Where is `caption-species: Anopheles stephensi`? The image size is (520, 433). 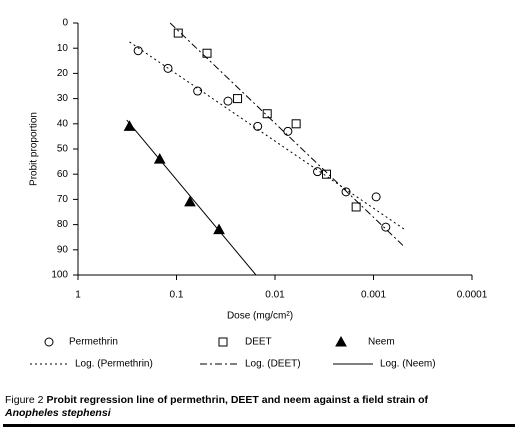 caption-species: Anopheles stephensi is located at coordinates (58, 413).